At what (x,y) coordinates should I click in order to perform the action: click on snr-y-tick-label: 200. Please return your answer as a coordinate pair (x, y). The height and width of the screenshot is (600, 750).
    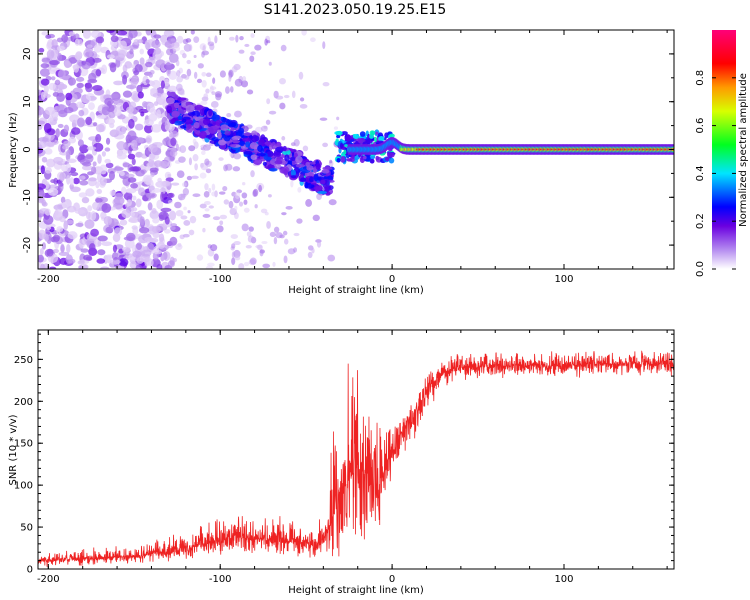
    Looking at the image, I should click on (23, 402).